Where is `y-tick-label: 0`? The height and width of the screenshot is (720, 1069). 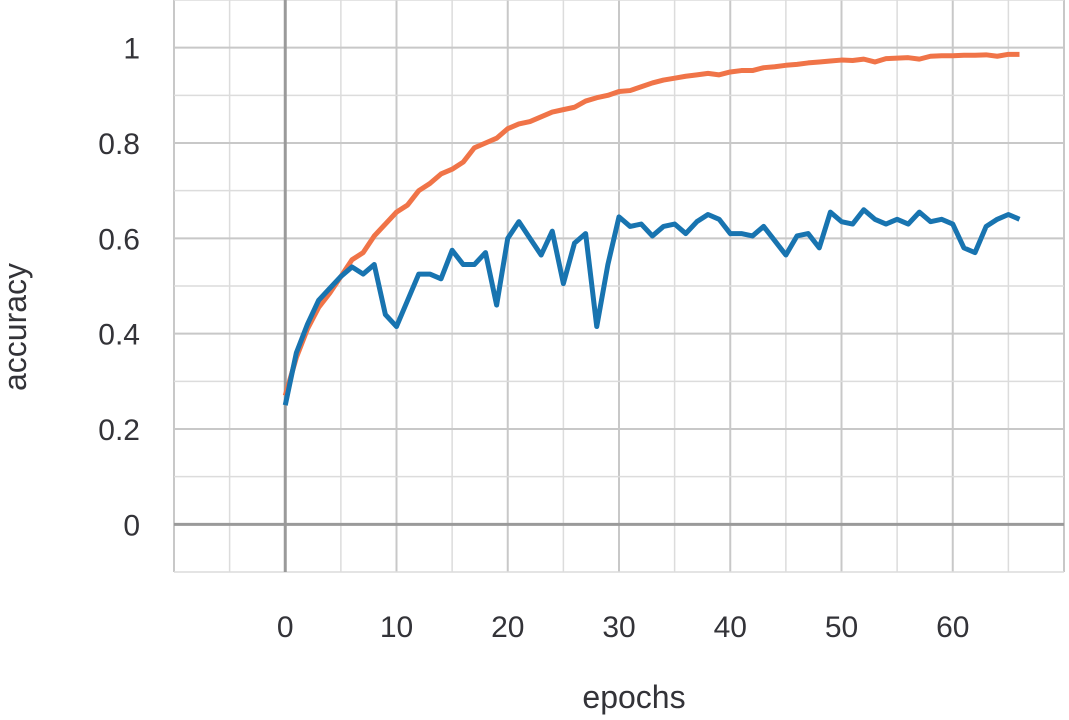
y-tick-label: 0 is located at coordinates (131, 525).